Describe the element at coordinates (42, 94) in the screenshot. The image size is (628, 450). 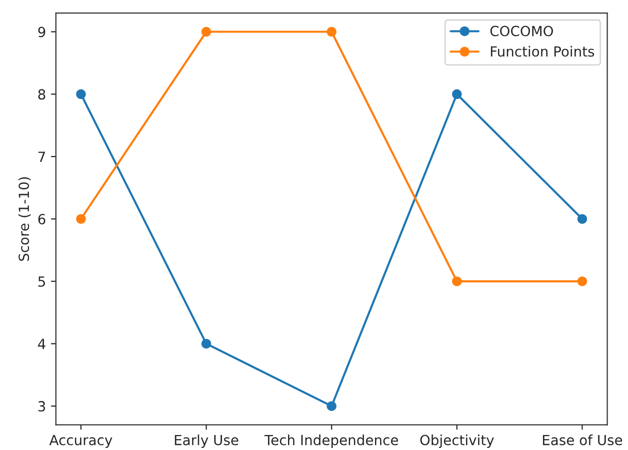
I see `y-tick-label: 8` at that location.